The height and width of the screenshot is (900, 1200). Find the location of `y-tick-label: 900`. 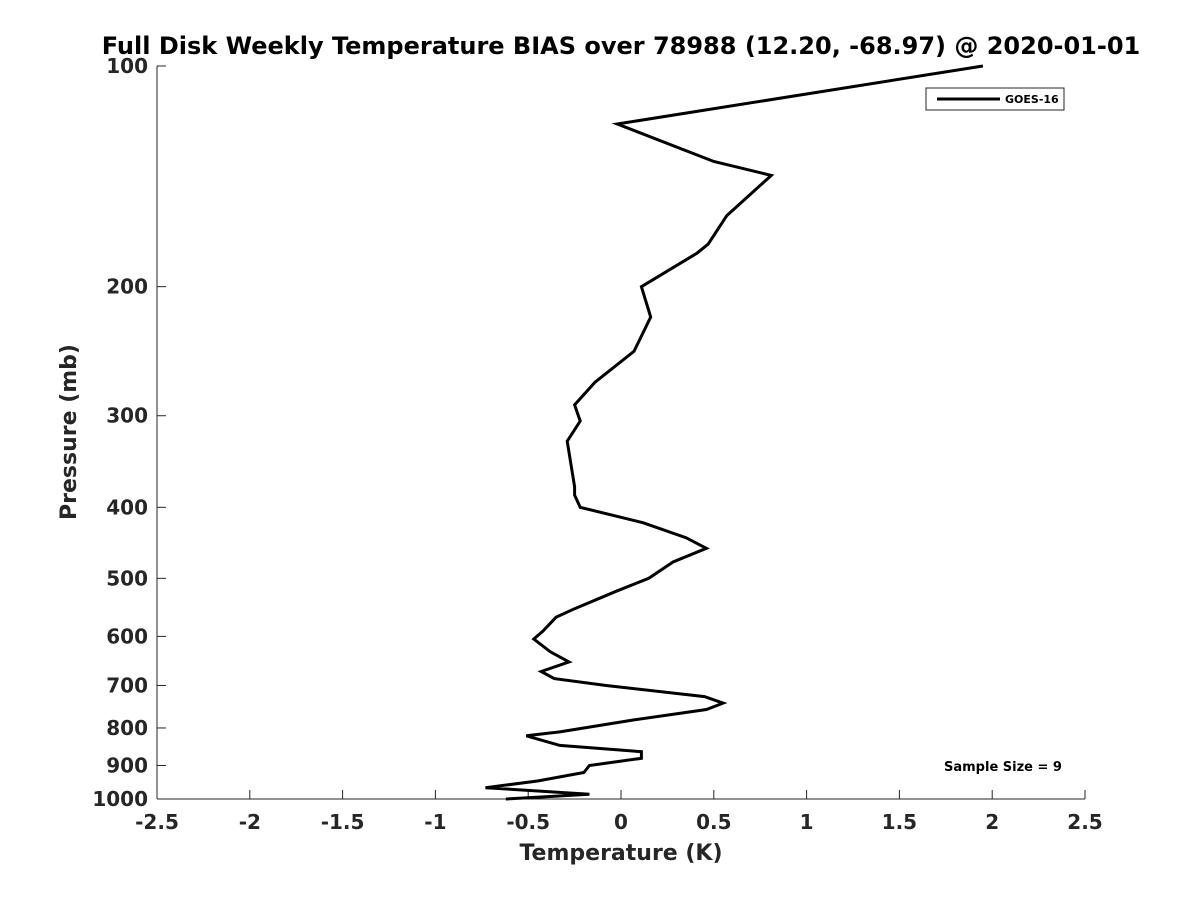

y-tick-label: 900 is located at coordinates (127, 765).